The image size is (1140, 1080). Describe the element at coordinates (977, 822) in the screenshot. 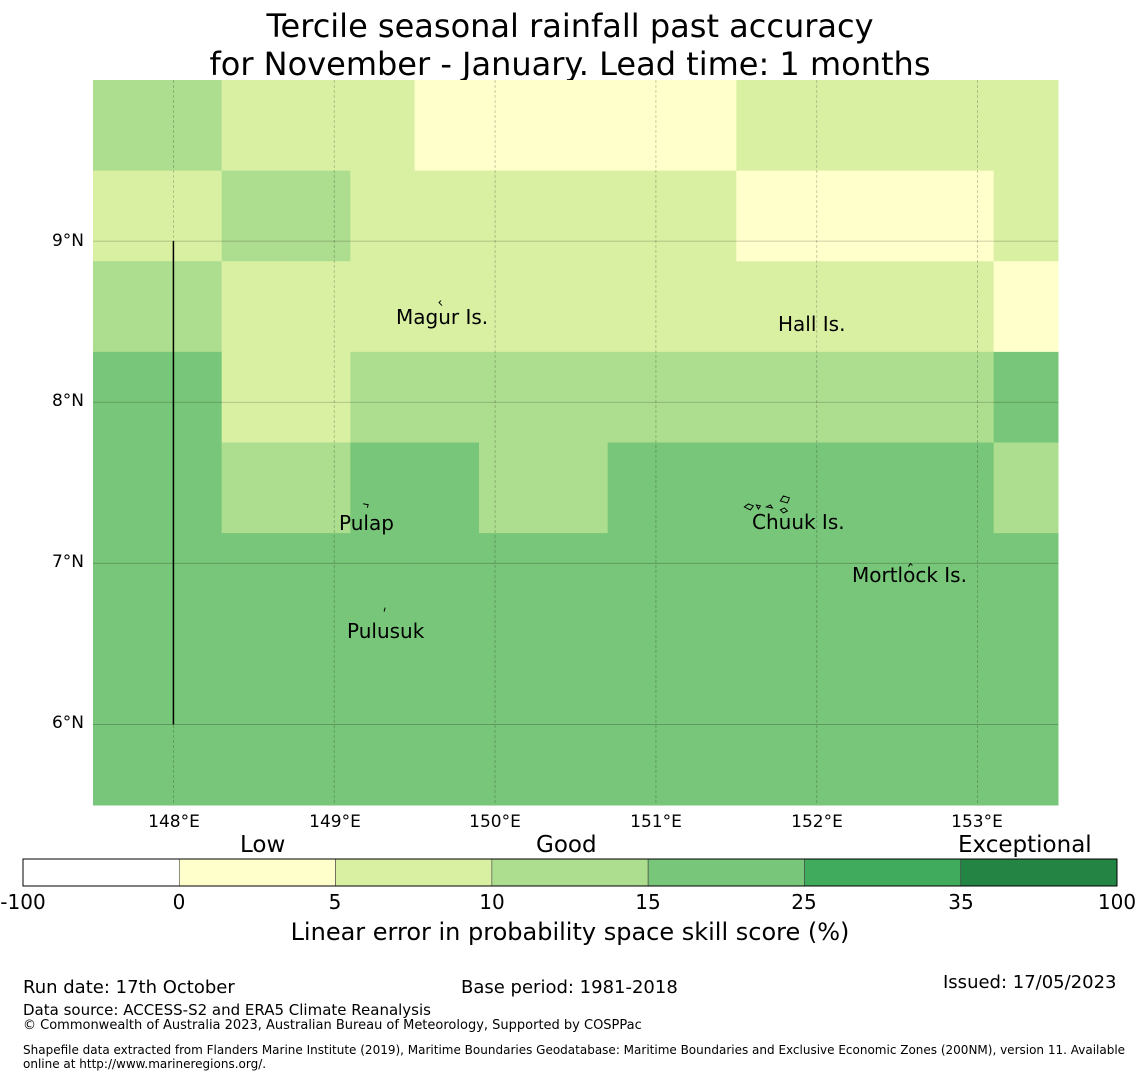

I see `lon-label-153e: 153°E` at that location.